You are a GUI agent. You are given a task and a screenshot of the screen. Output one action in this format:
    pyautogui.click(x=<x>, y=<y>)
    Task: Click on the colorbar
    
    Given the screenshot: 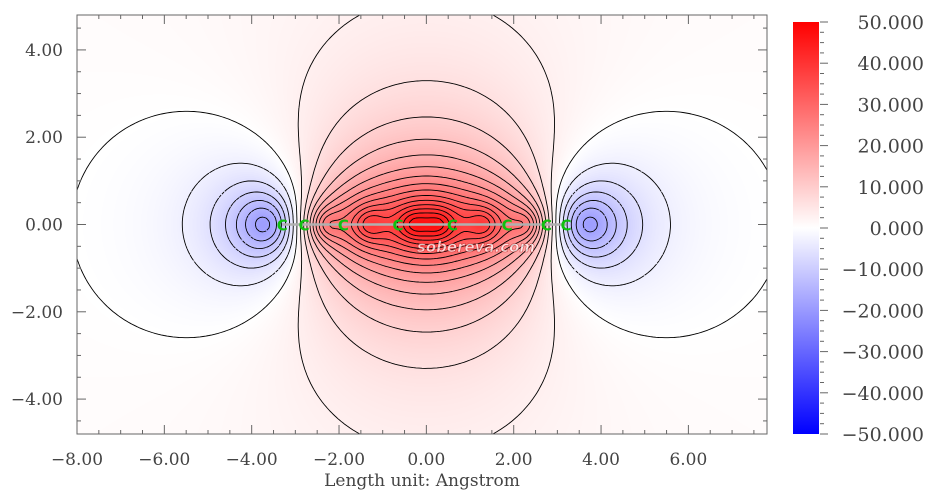 What is the action you would take?
    pyautogui.click(x=806, y=228)
    